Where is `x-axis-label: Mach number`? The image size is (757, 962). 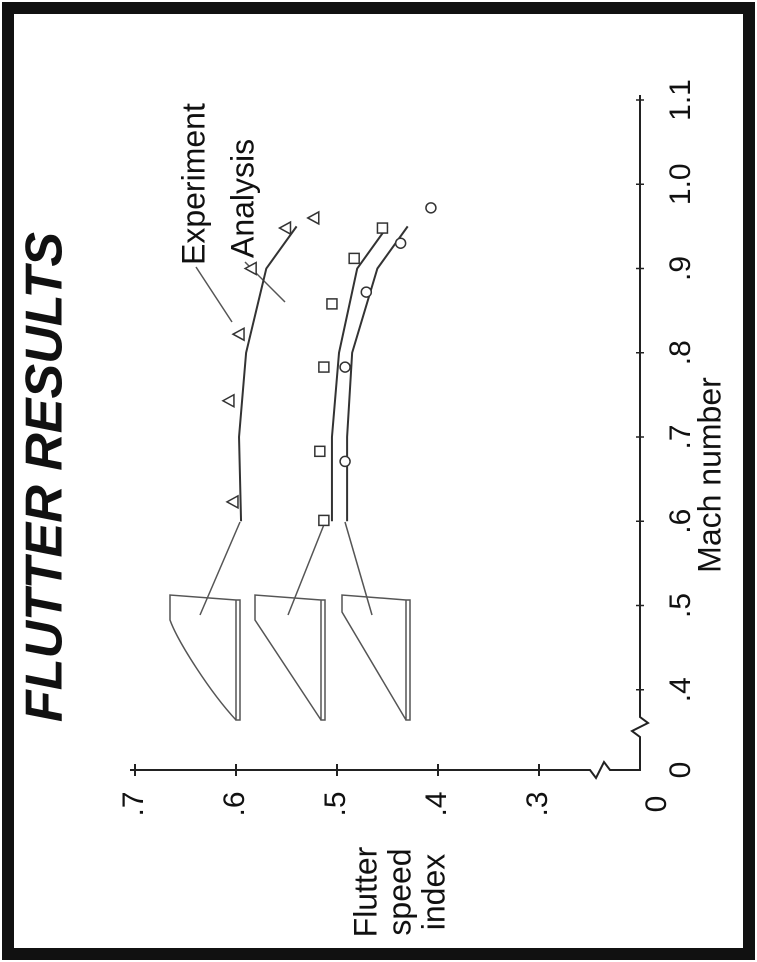 x-axis-label: Mach number is located at coordinates (709, 475).